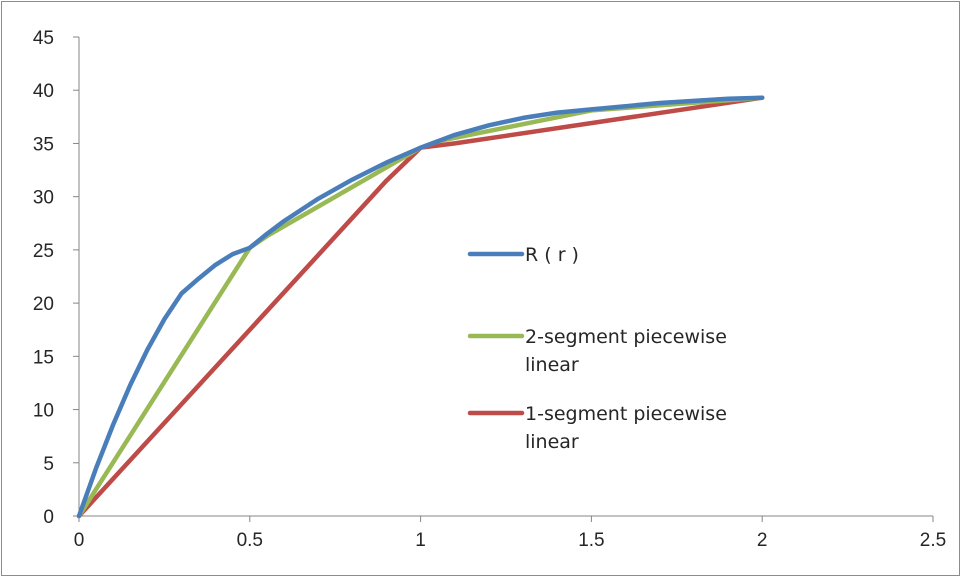 The height and width of the screenshot is (577, 961). Describe the element at coordinates (48, 517) in the screenshot. I see `y-tick-label: 0` at that location.